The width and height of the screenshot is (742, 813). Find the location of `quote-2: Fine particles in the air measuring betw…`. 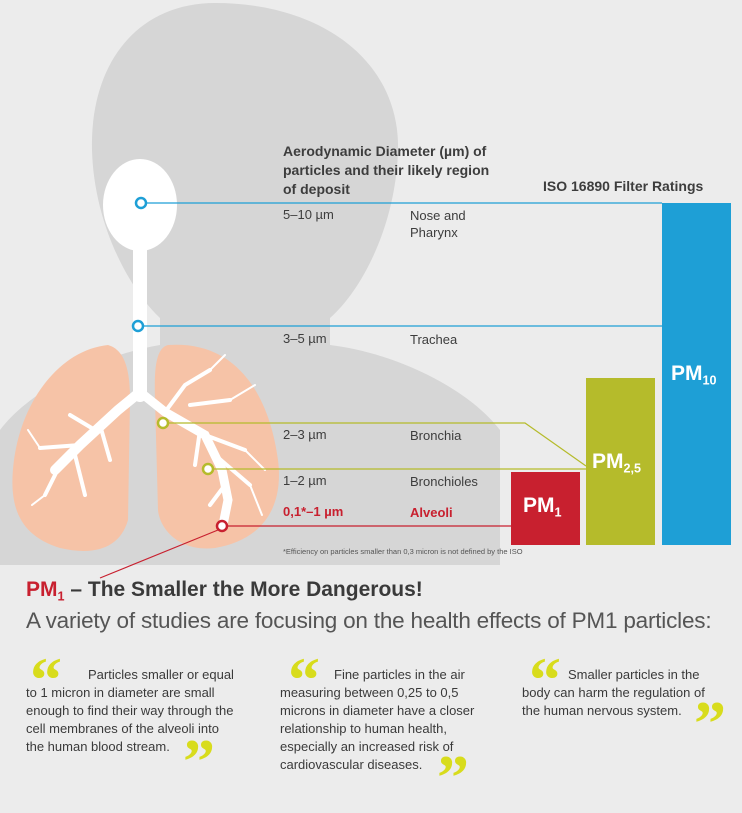

quote-2: Fine particles in the air measuring betw… is located at coordinates (390, 720).